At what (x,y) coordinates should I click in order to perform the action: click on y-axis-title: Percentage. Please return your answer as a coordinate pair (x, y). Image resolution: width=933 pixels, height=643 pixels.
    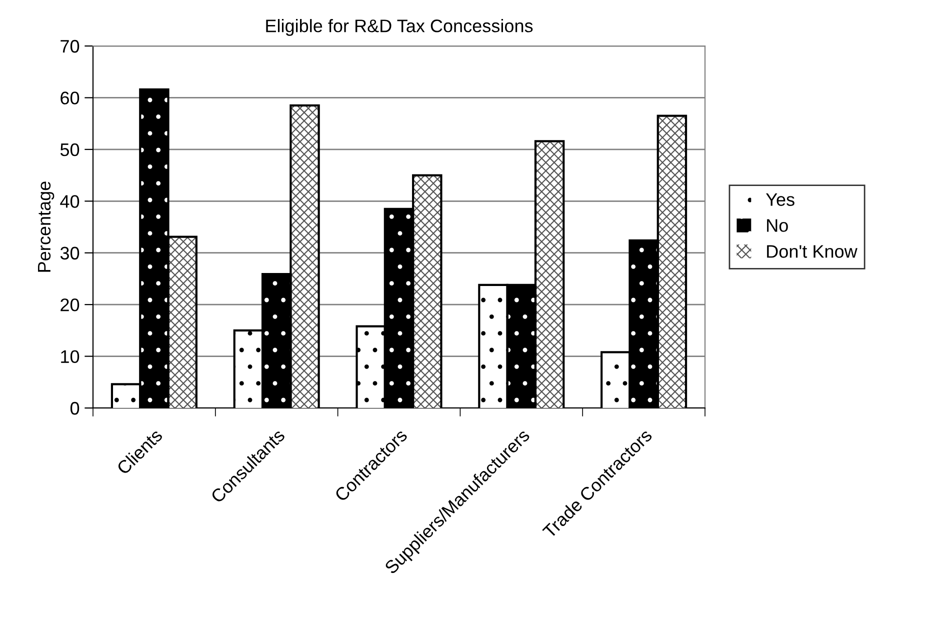
    Looking at the image, I should click on (46, 227).